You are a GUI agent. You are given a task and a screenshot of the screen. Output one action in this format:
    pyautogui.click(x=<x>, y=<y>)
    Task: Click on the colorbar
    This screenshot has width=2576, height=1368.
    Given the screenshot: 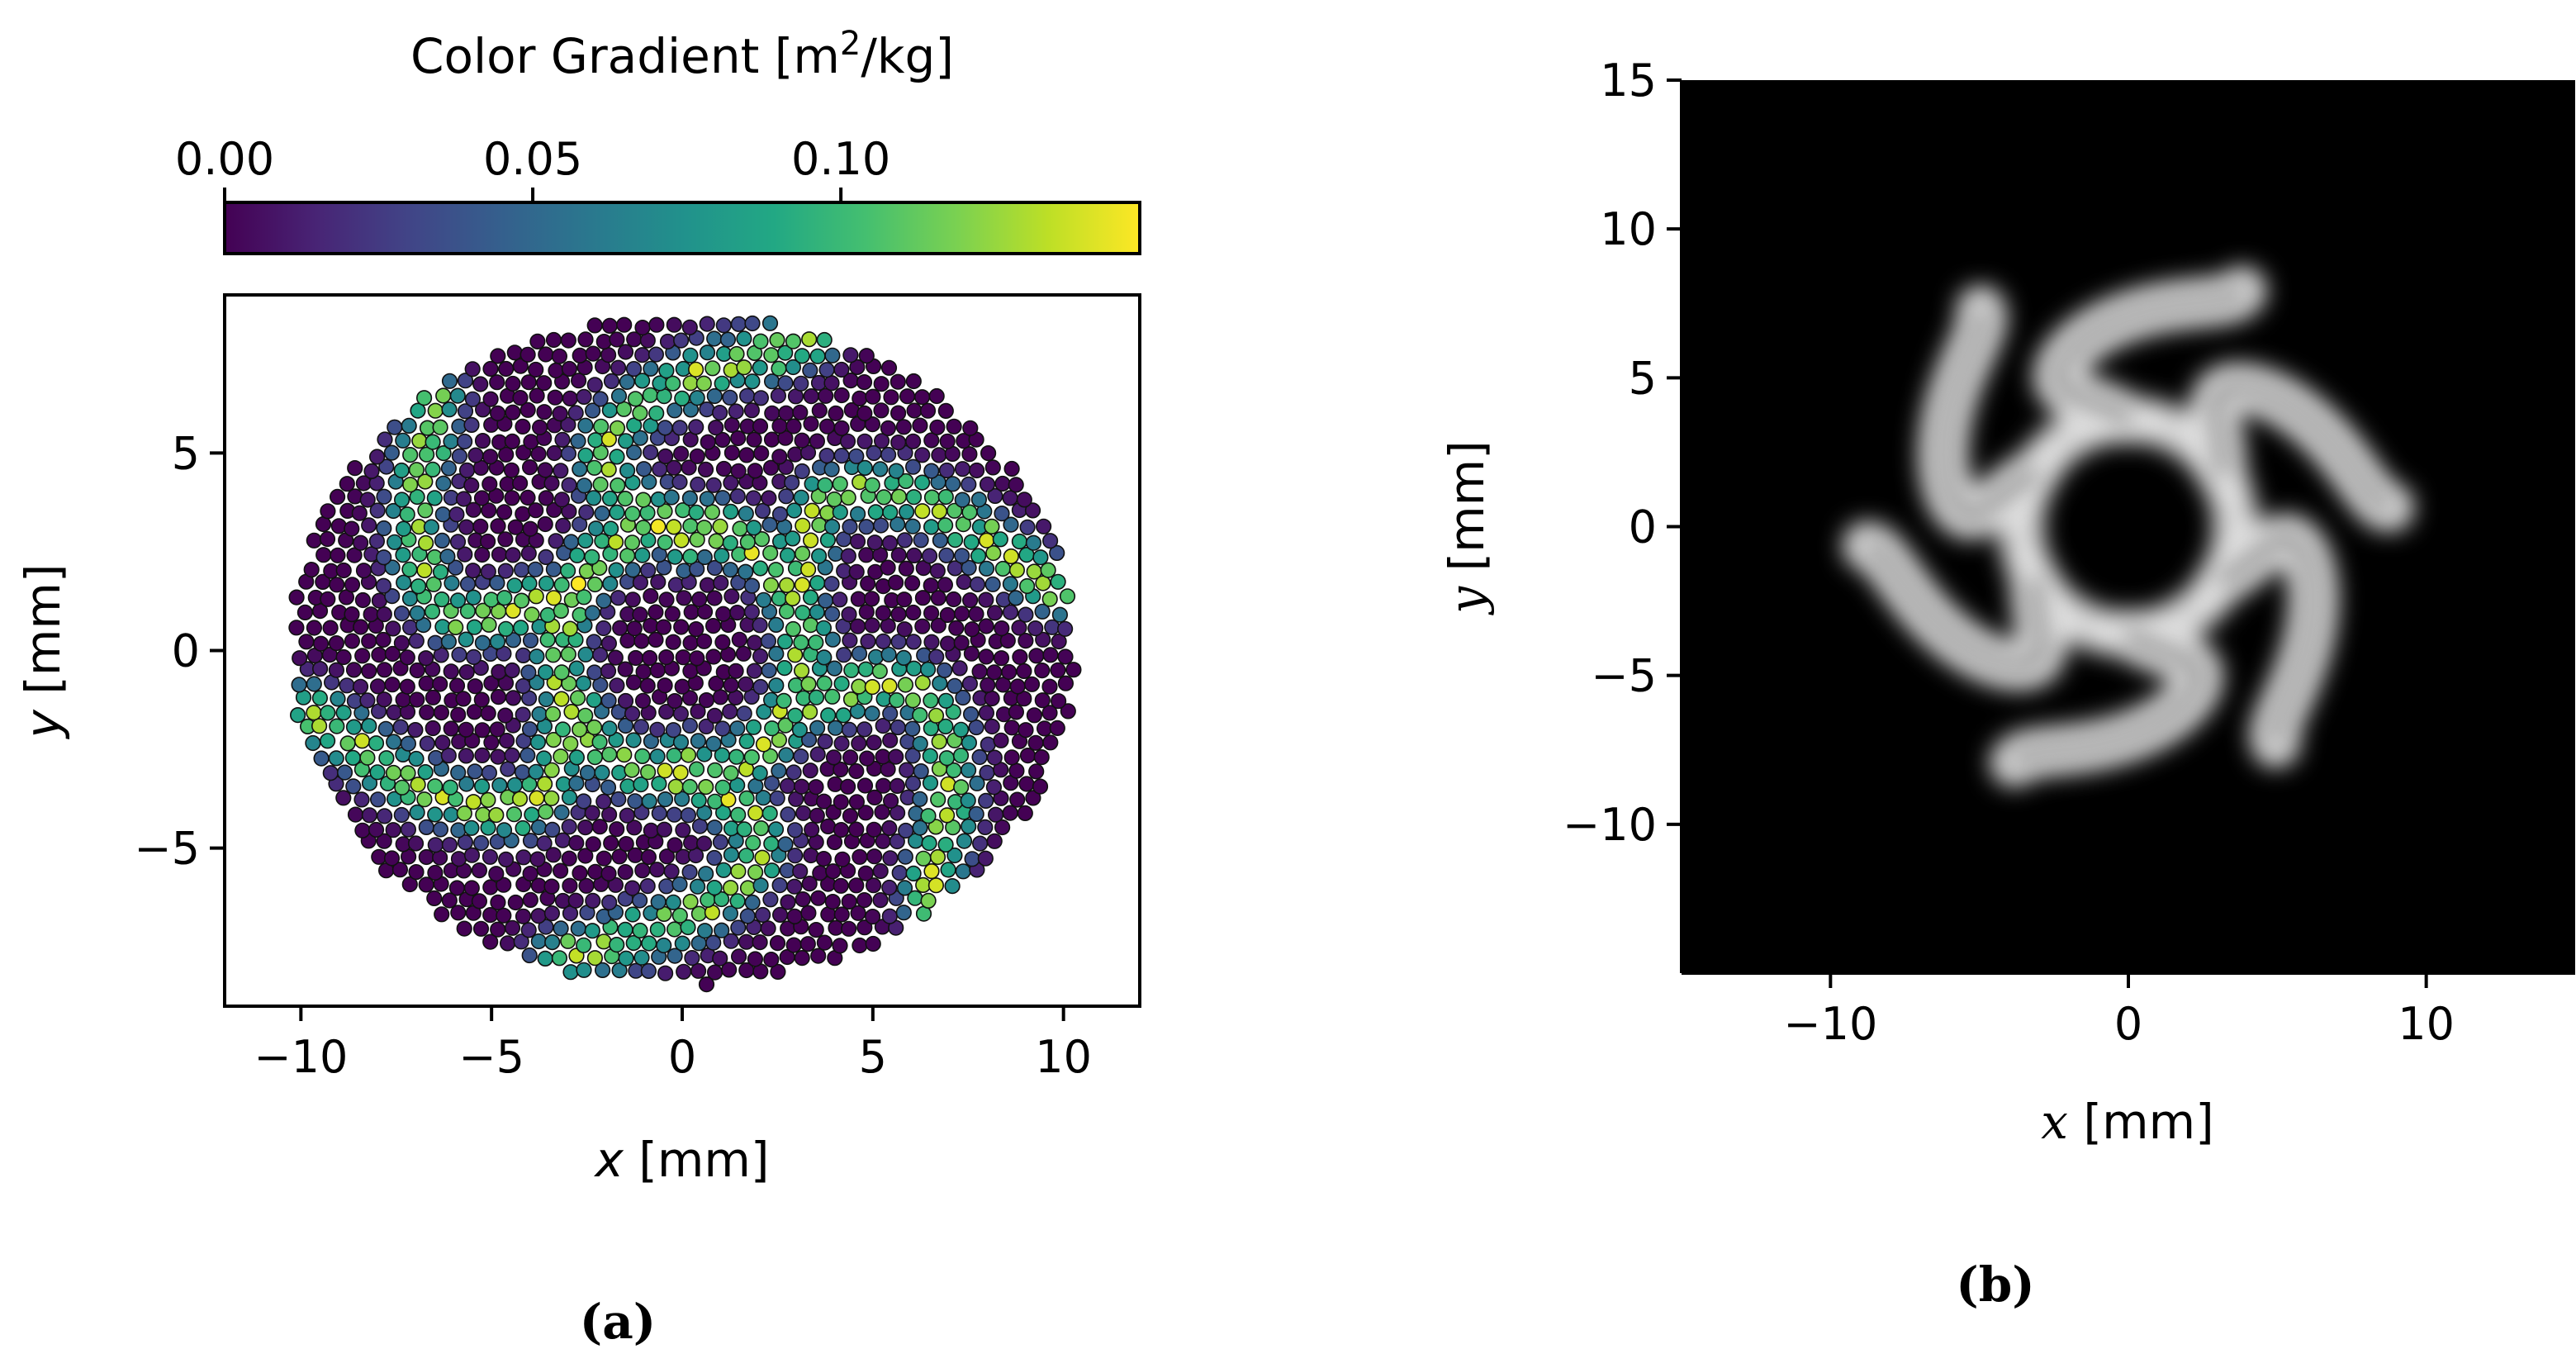 What is the action you would take?
    pyautogui.click(x=682, y=228)
    